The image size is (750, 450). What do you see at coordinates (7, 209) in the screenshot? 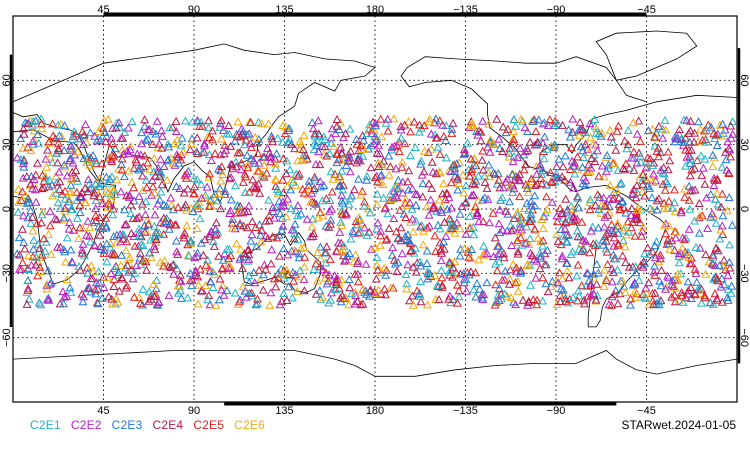
I see `lat-tick-label-left: 0` at bounding box center [7, 209].